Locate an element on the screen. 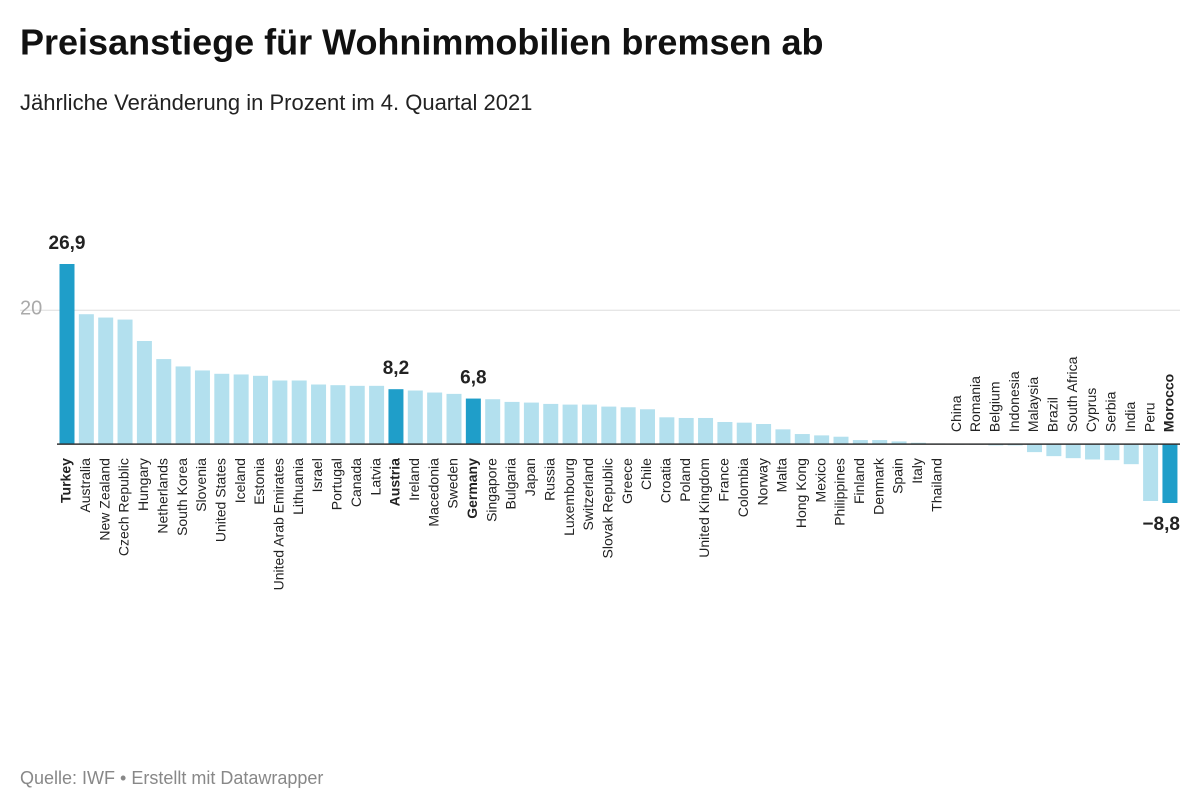  x-tick-label: Switzerland is located at coordinates (588, 494).